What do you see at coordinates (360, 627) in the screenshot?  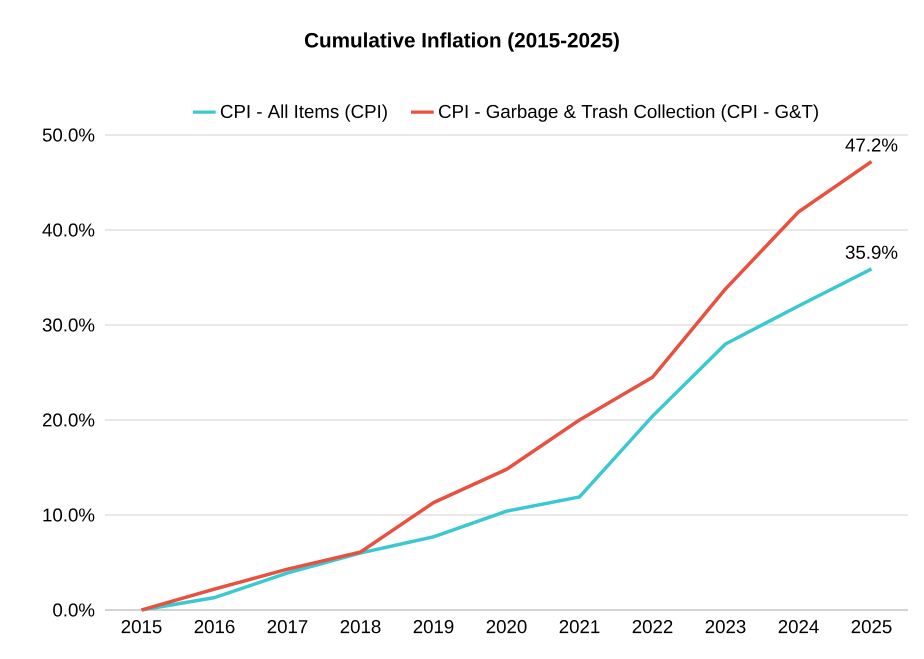 I see `x-tick-label: 2018` at bounding box center [360, 627].